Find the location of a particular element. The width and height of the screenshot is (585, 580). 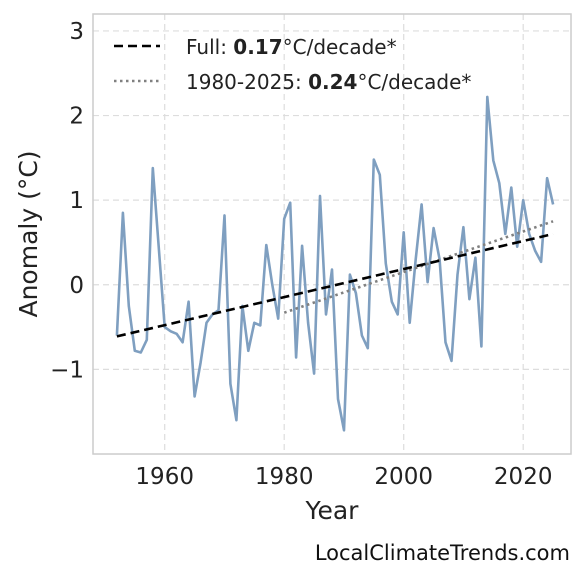

x-tick-label: 2000 is located at coordinates (403, 477).